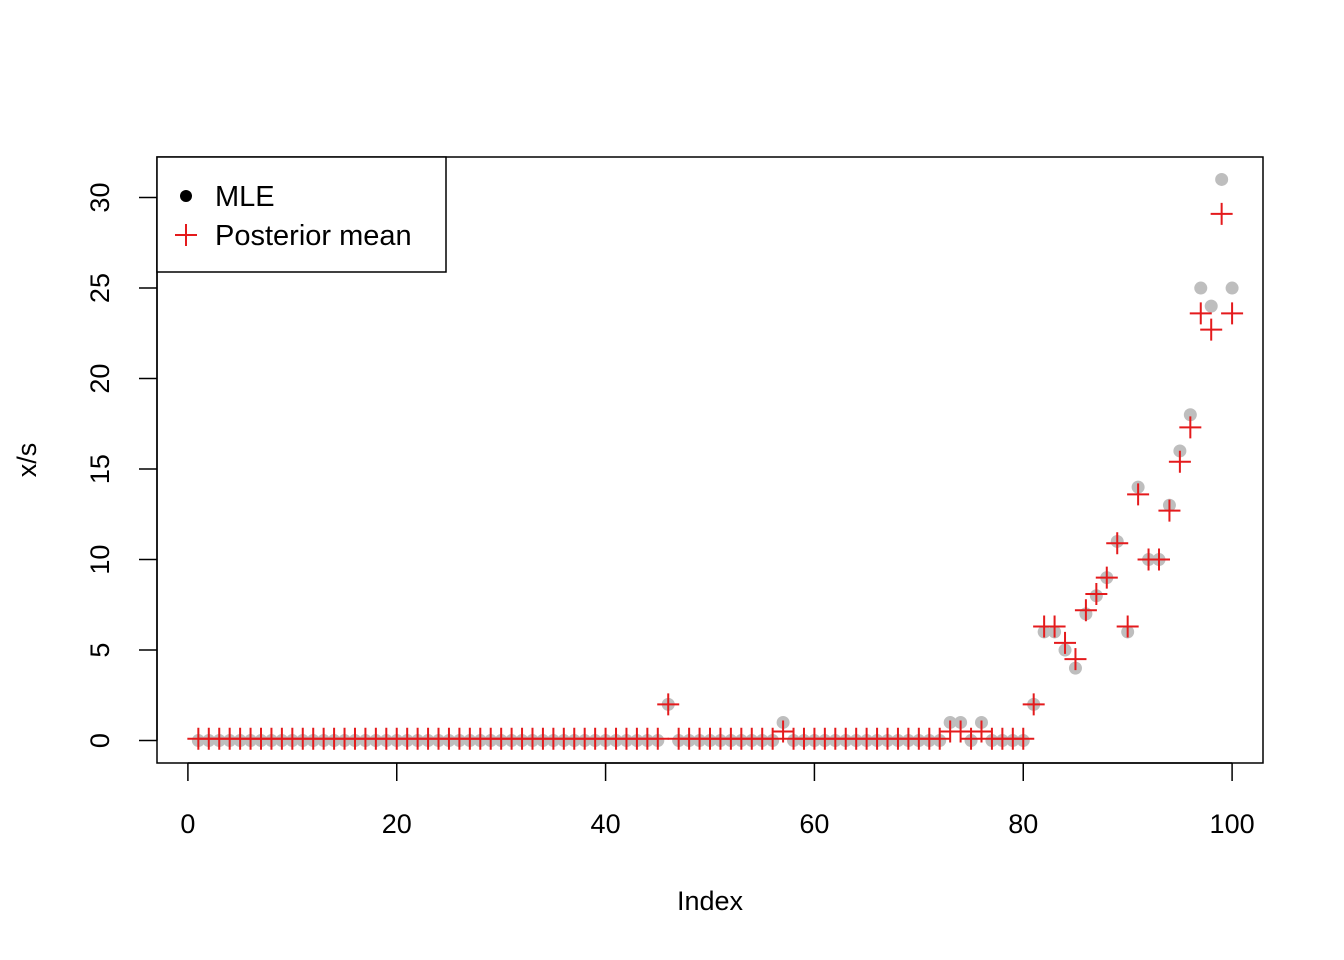 This screenshot has width=1344, height=960. What do you see at coordinates (245, 197) in the screenshot?
I see `legend-mle-label: MLE` at bounding box center [245, 197].